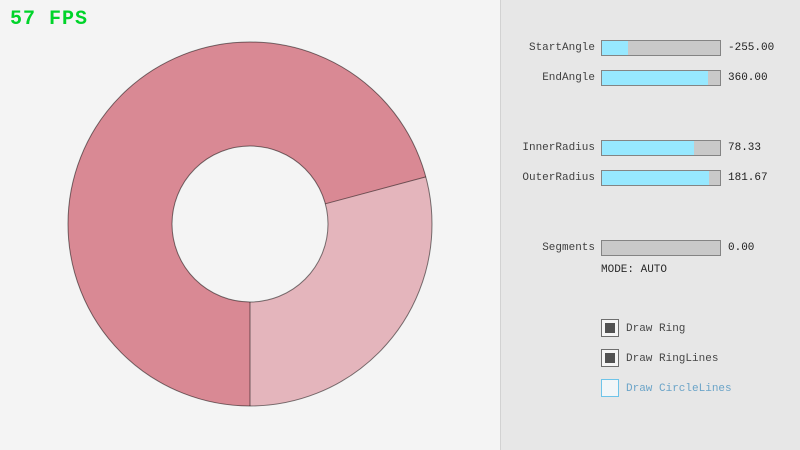  What do you see at coordinates (634, 270) in the screenshot?
I see `segments-mode-text: MODE: AUTO` at bounding box center [634, 270].